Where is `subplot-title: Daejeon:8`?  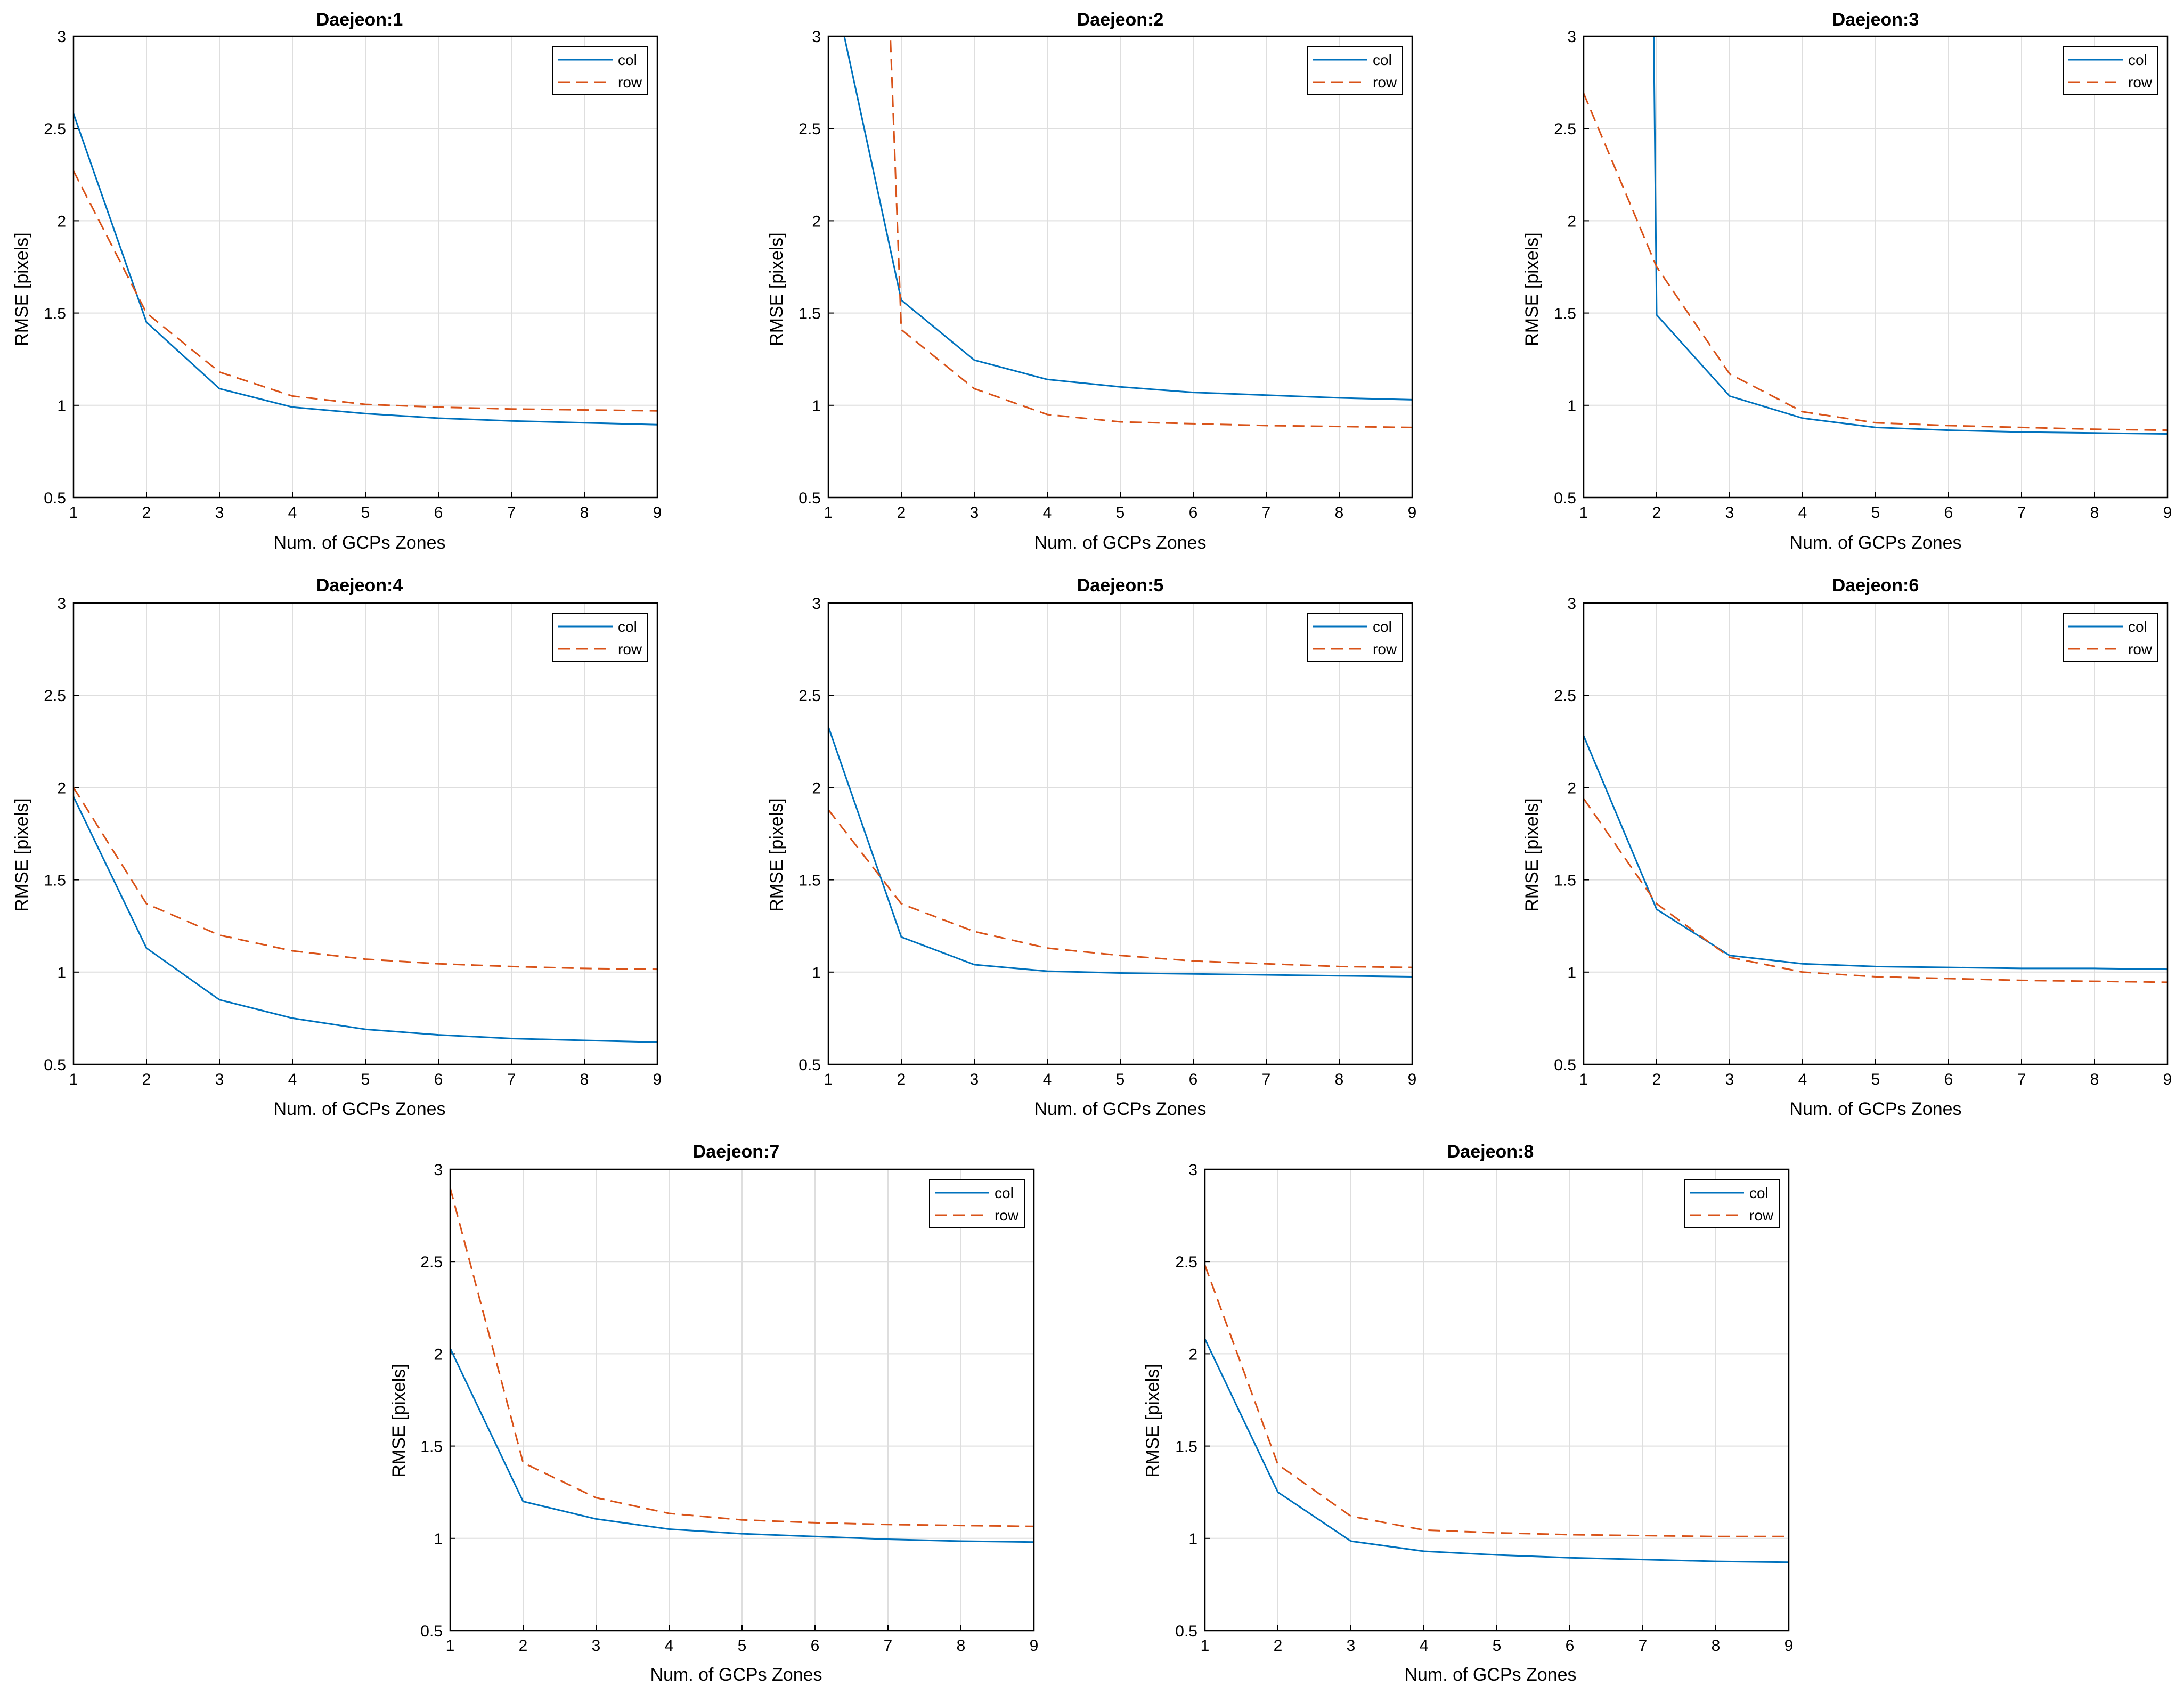
subplot-title: Daejeon:8 is located at coordinates (1490, 1152).